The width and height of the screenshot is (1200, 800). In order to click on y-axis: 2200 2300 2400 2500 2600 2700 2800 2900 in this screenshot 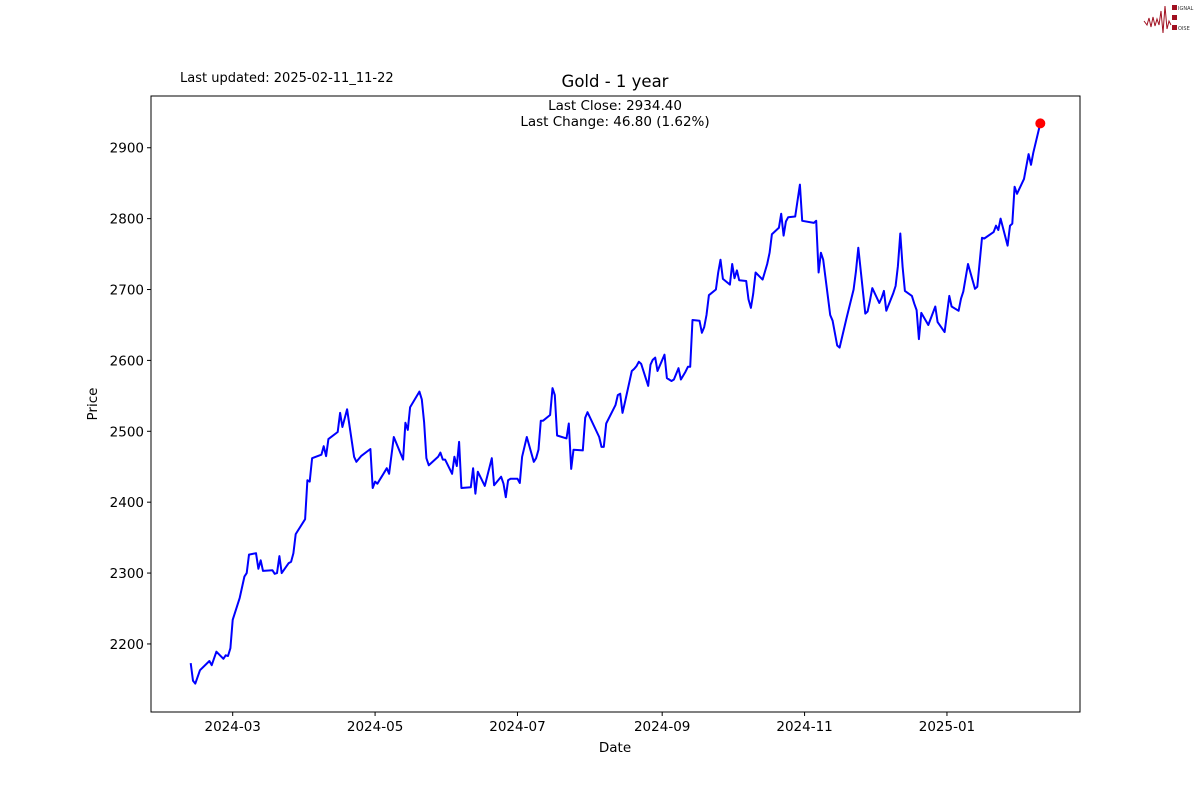, I will do `click(130, 397)`.